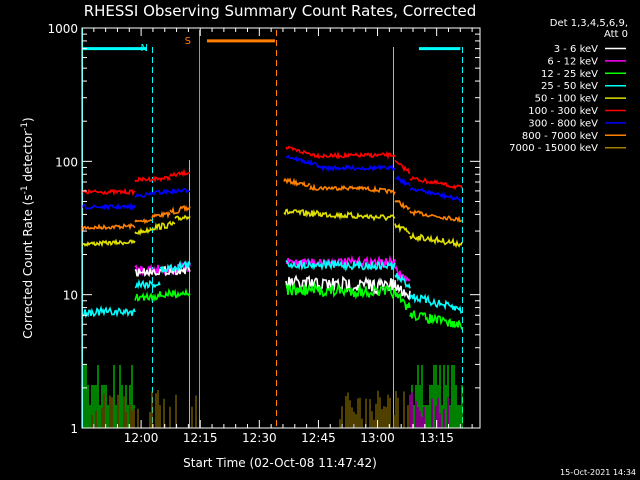  What do you see at coordinates (377, 438) in the screenshot?
I see `x-tick-label: 13:00` at bounding box center [377, 438].